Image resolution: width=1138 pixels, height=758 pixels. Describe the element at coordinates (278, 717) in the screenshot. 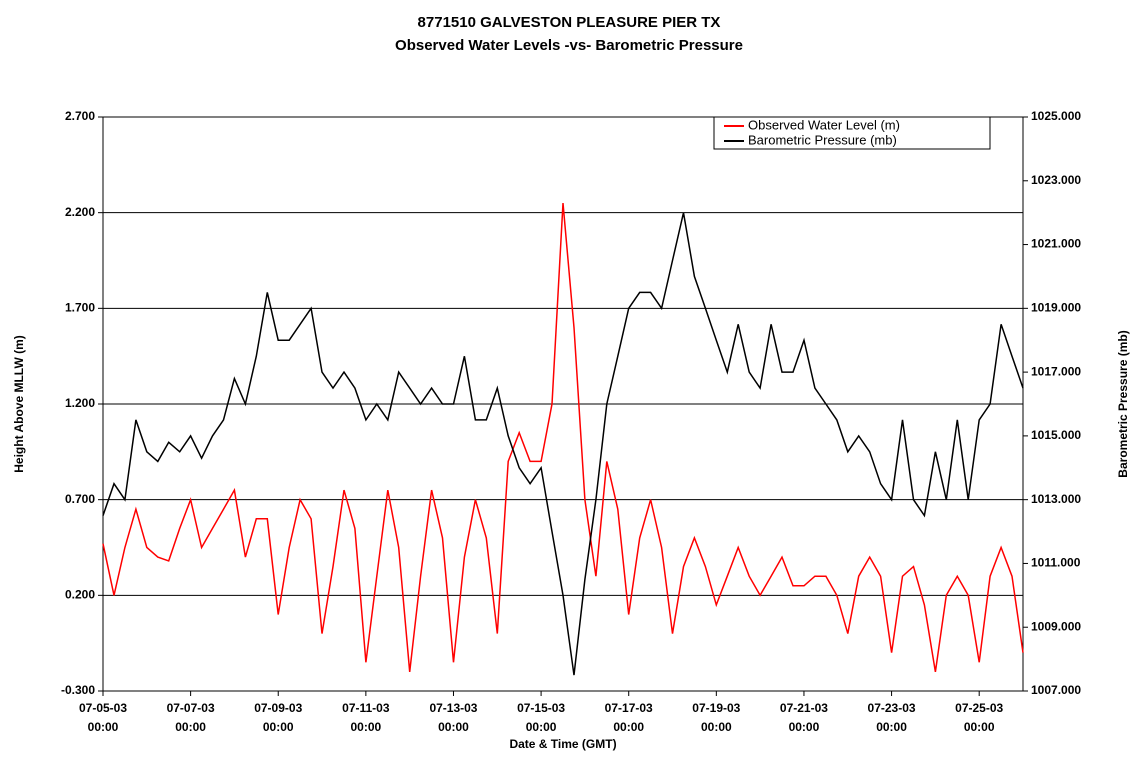

I see `x-tick-label: 07-09-03 00:00` at that location.